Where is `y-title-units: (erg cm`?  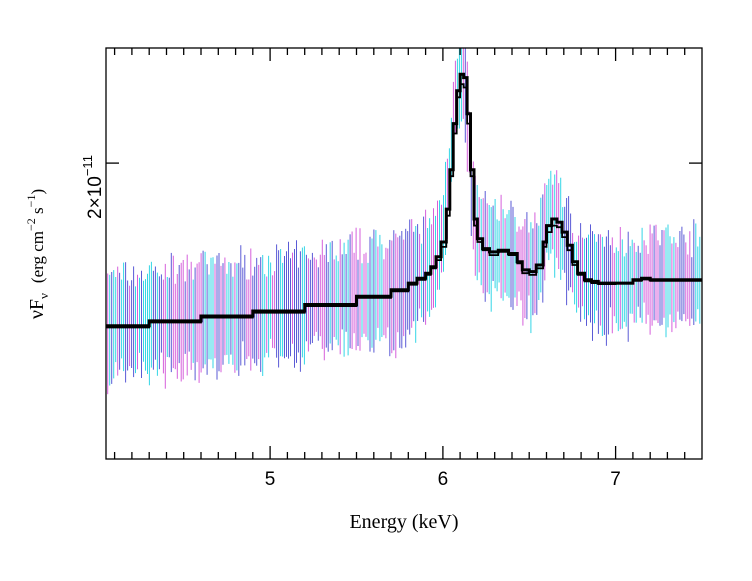 y-title-units: (erg cm is located at coordinates (37, 257).